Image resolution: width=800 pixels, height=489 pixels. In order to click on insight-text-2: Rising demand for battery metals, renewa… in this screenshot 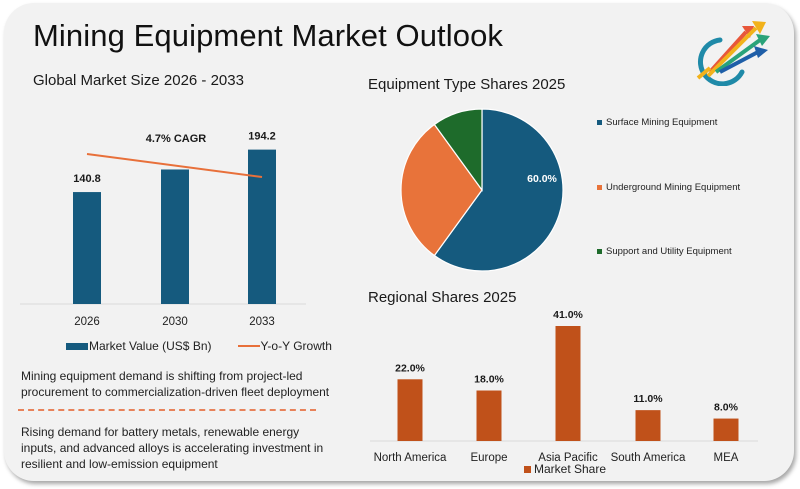, I will do `click(172, 448)`.